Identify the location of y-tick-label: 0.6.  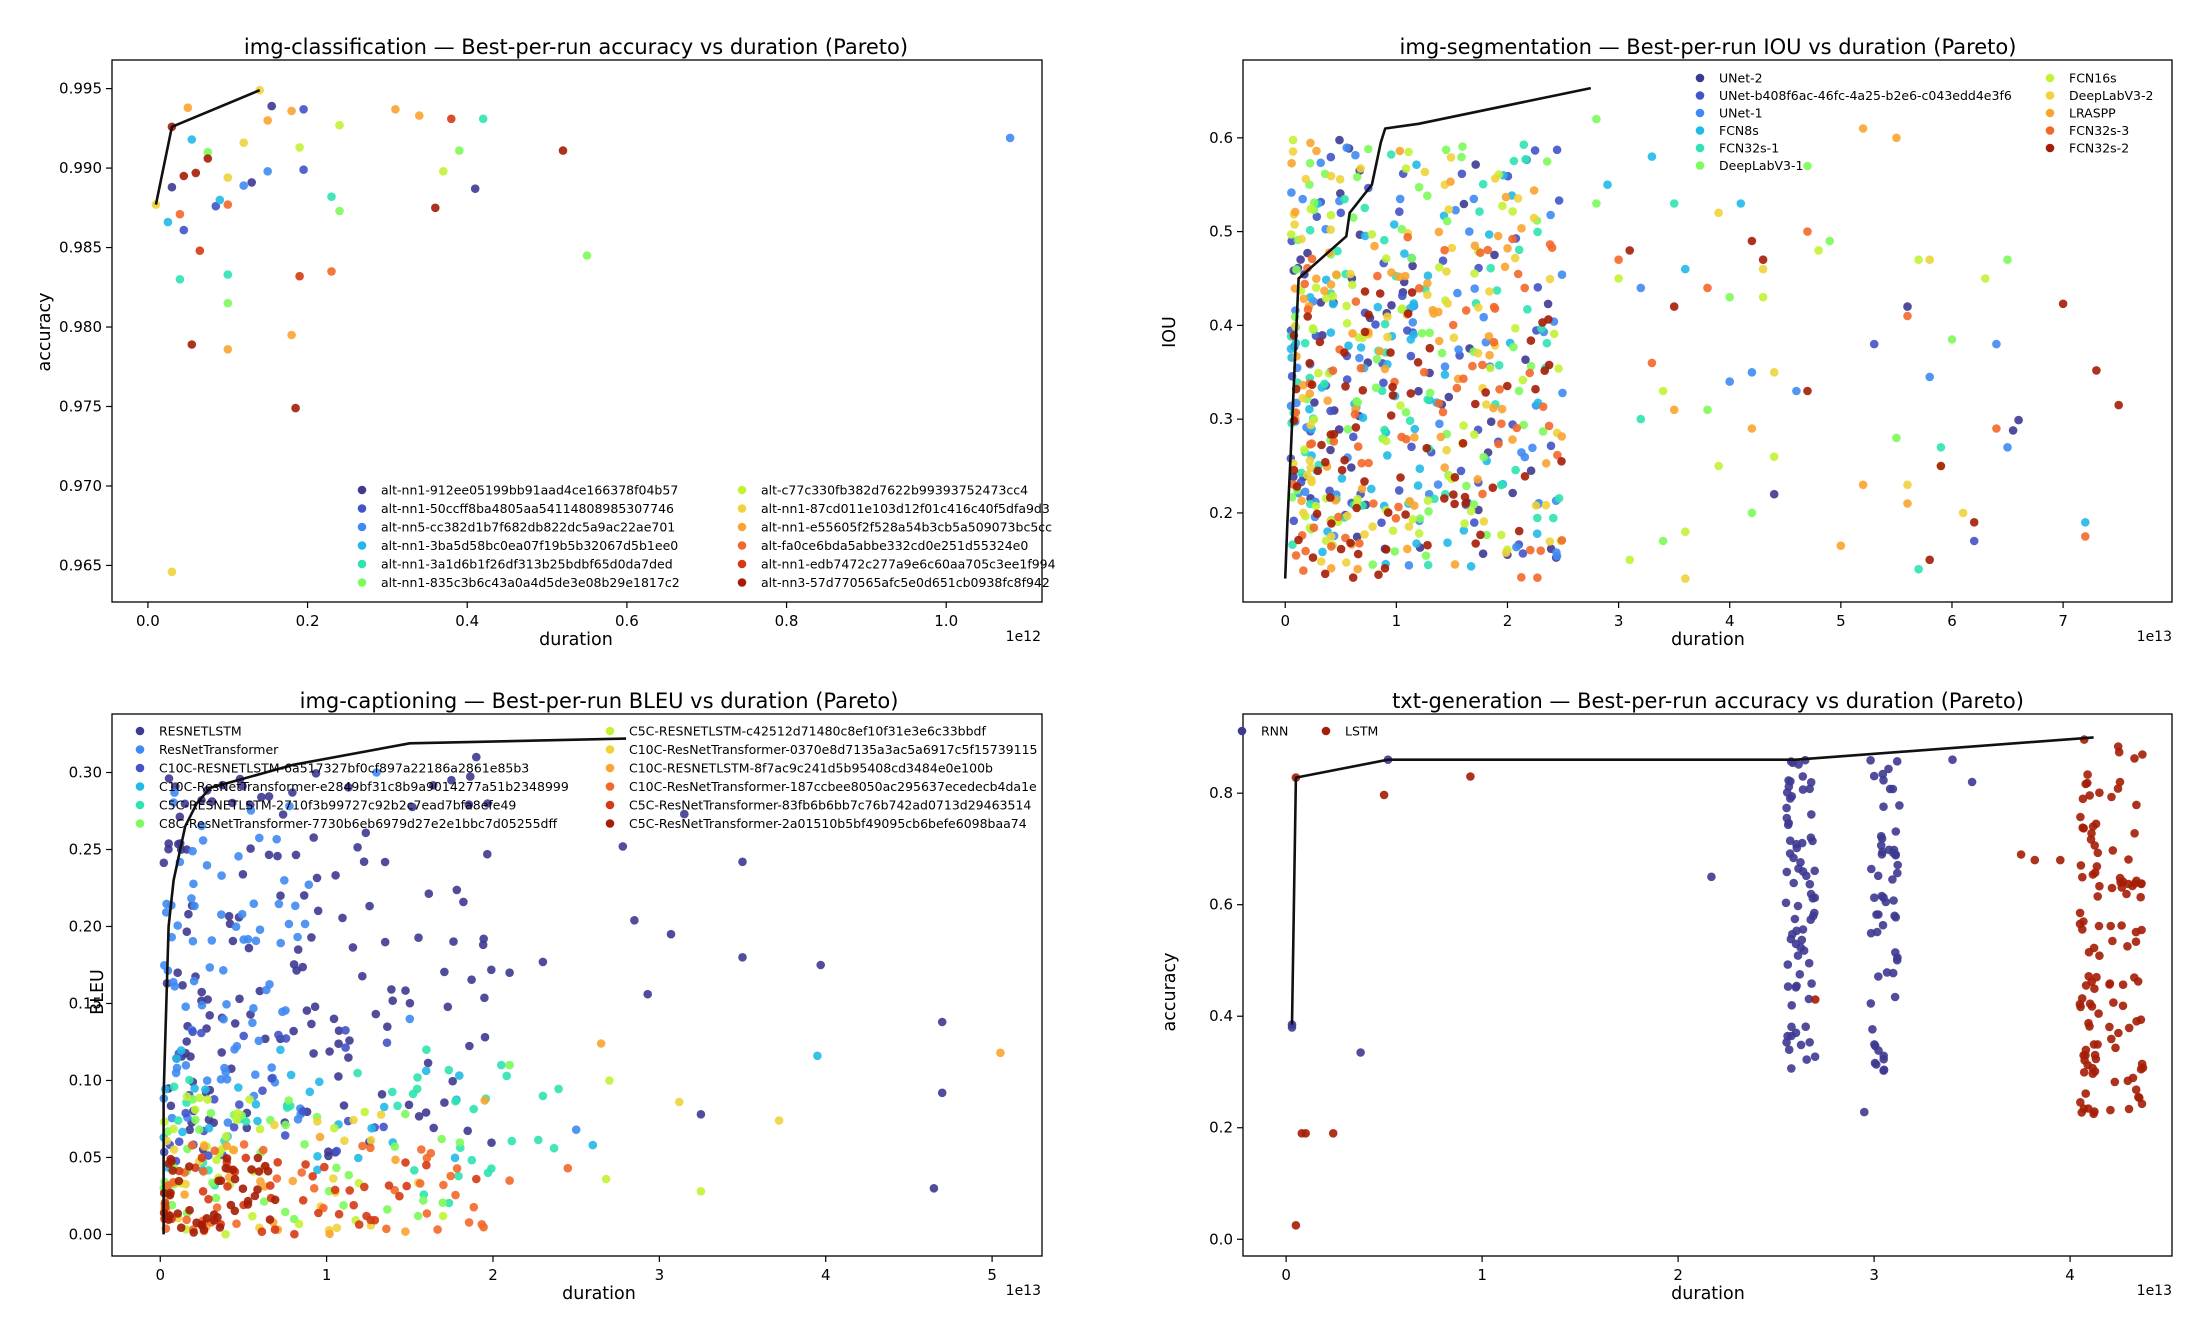
(1221, 138).